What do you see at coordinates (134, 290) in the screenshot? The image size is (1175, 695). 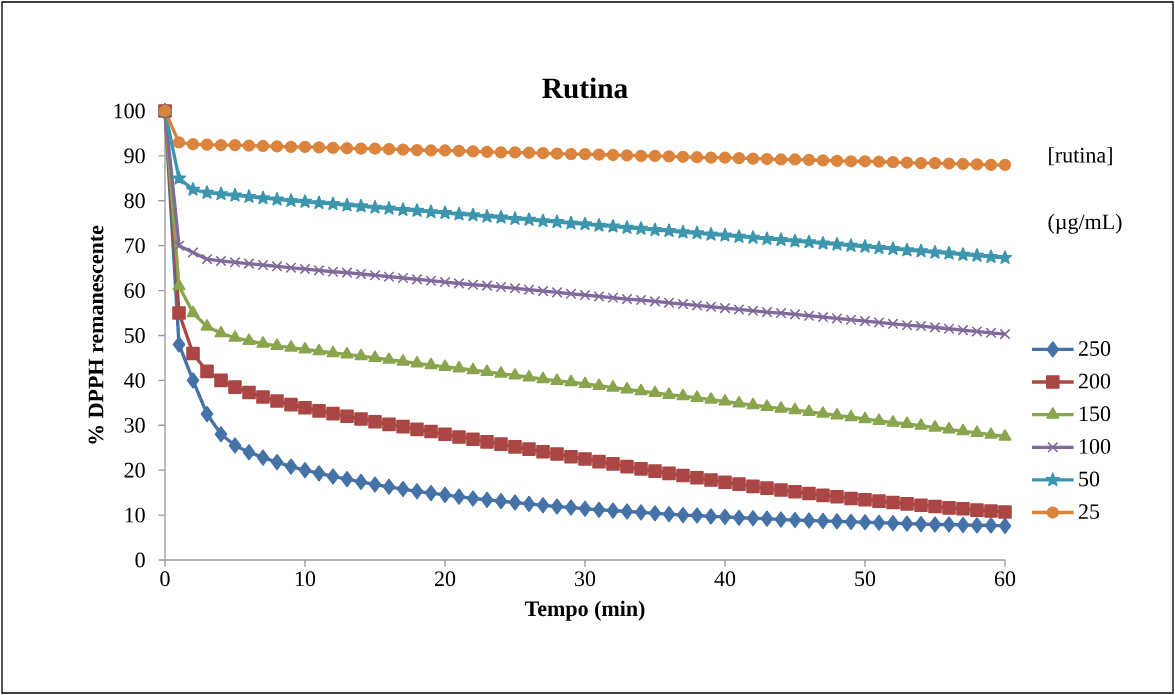 I see `y-tick-label: 60` at bounding box center [134, 290].